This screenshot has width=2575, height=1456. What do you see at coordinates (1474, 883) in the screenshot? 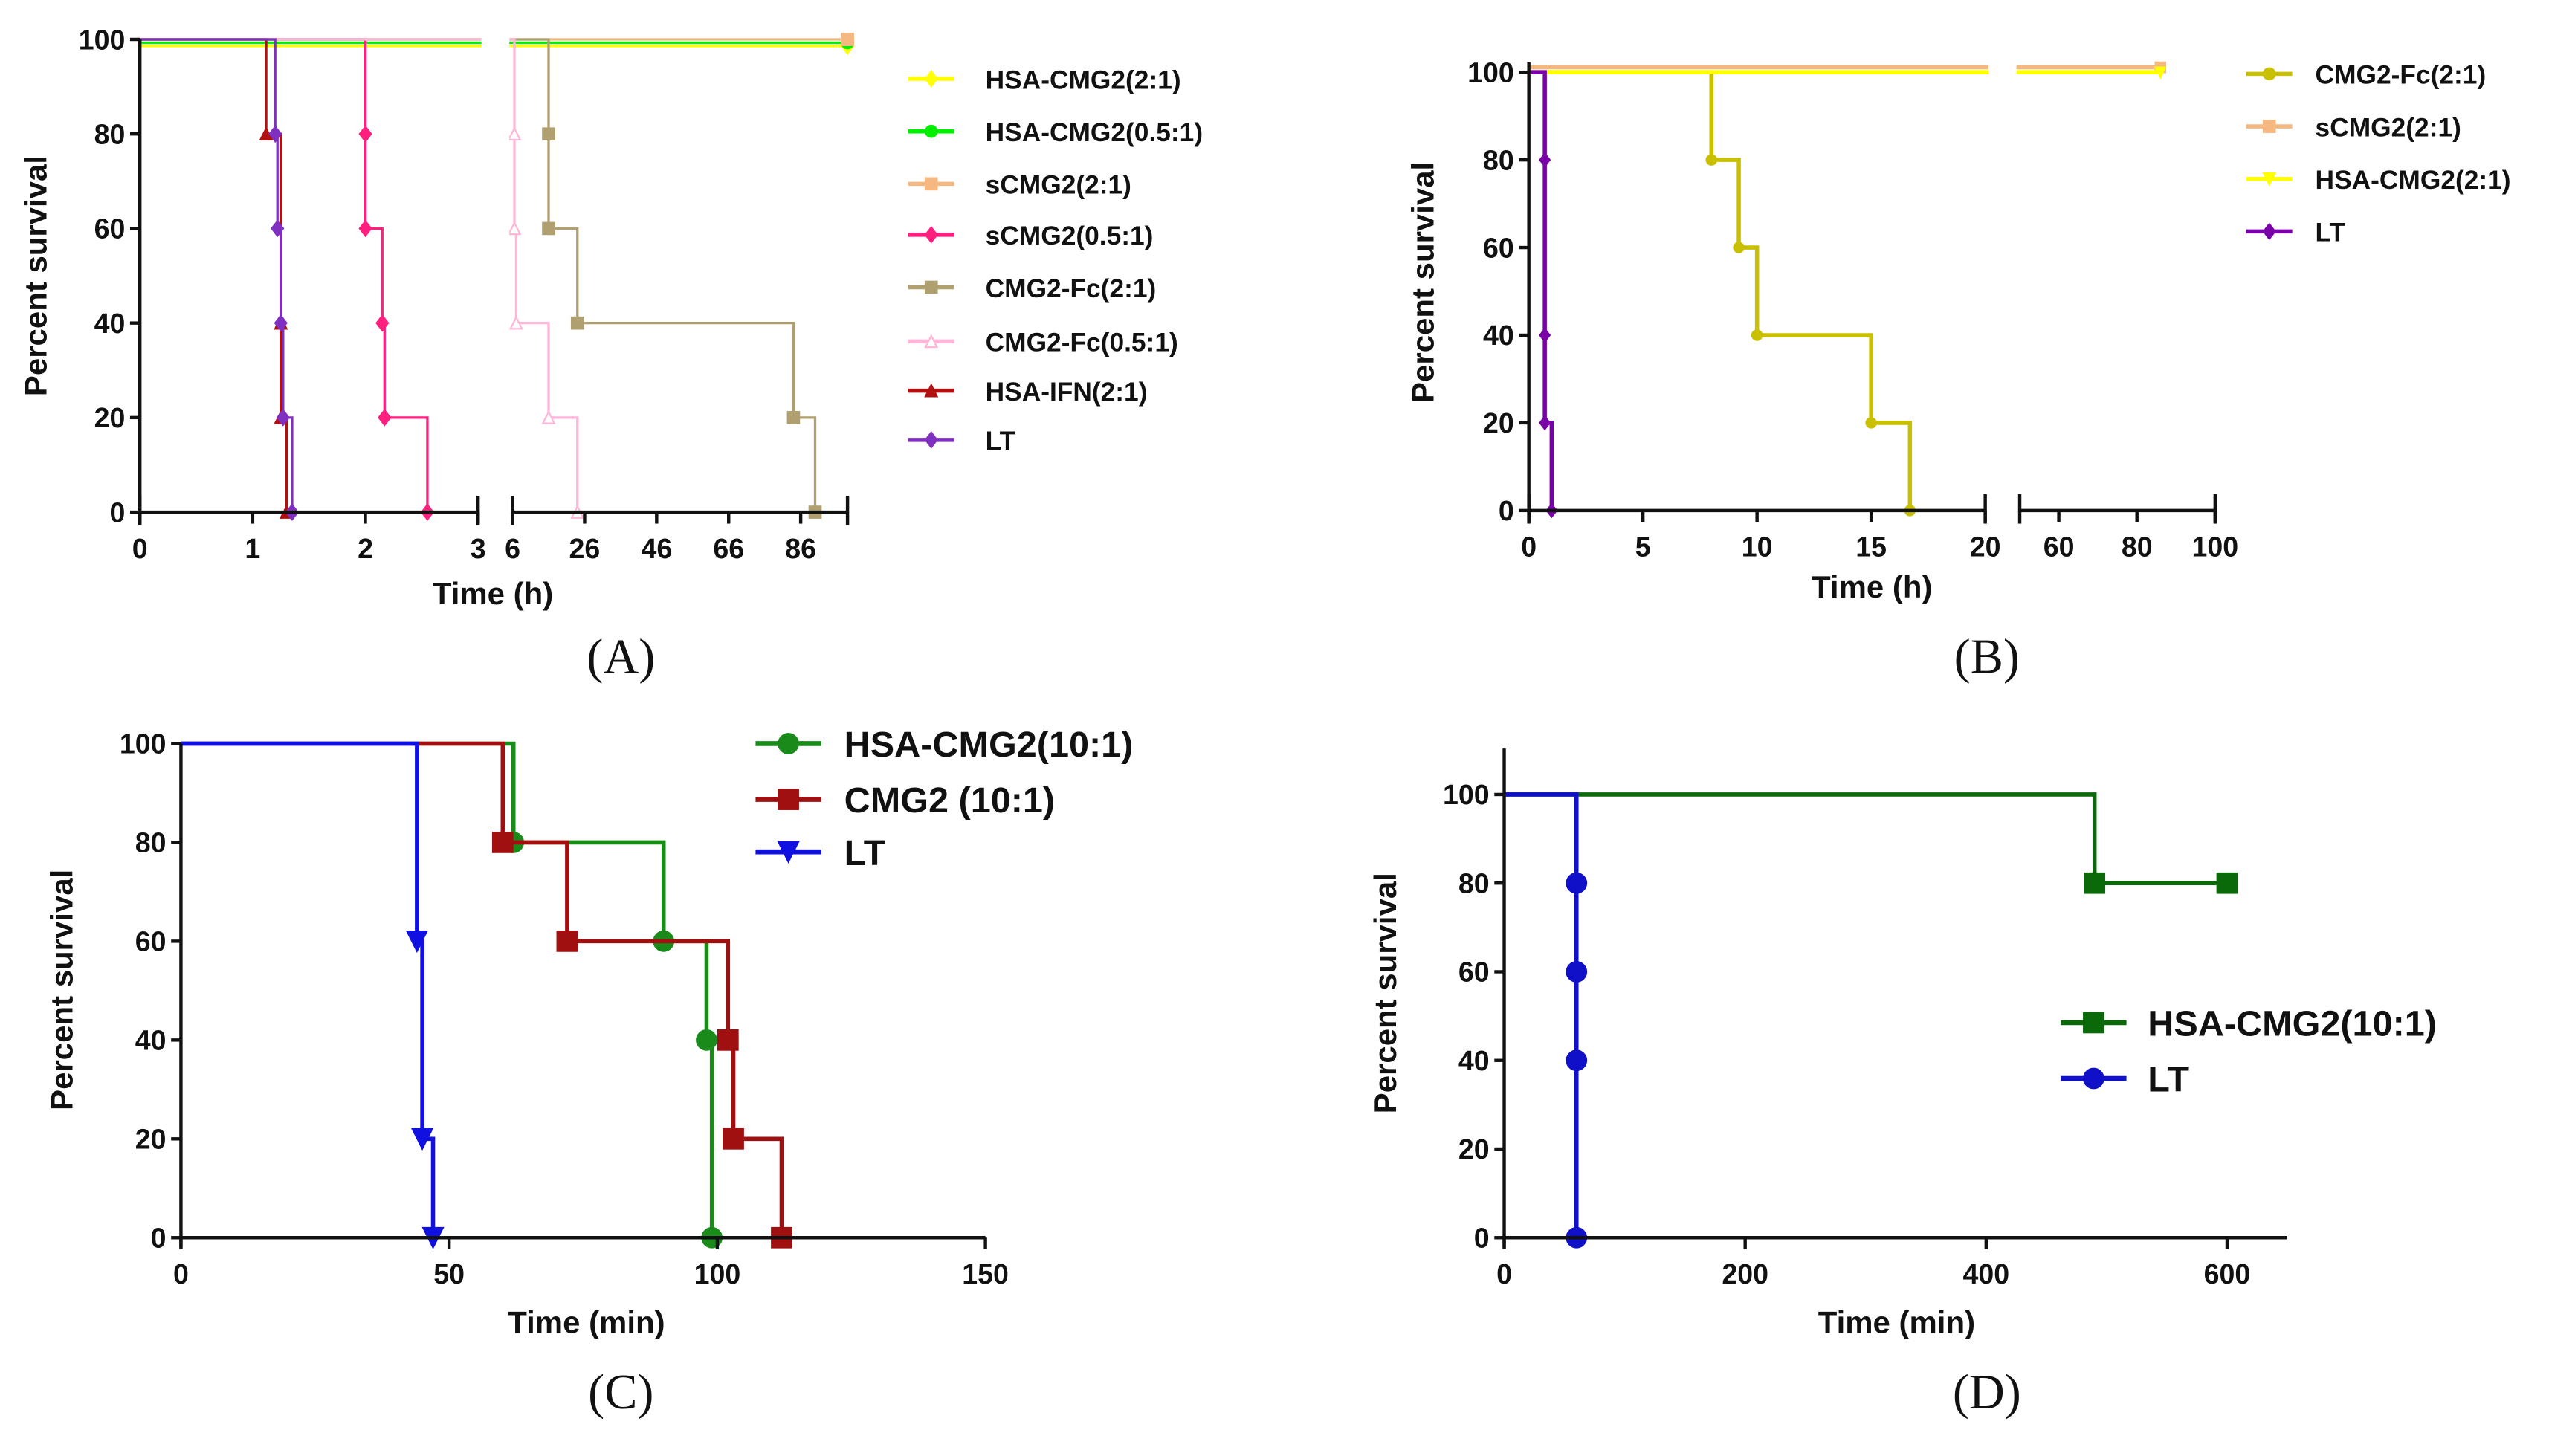
I see `y-tick-label: 80` at bounding box center [1474, 883].